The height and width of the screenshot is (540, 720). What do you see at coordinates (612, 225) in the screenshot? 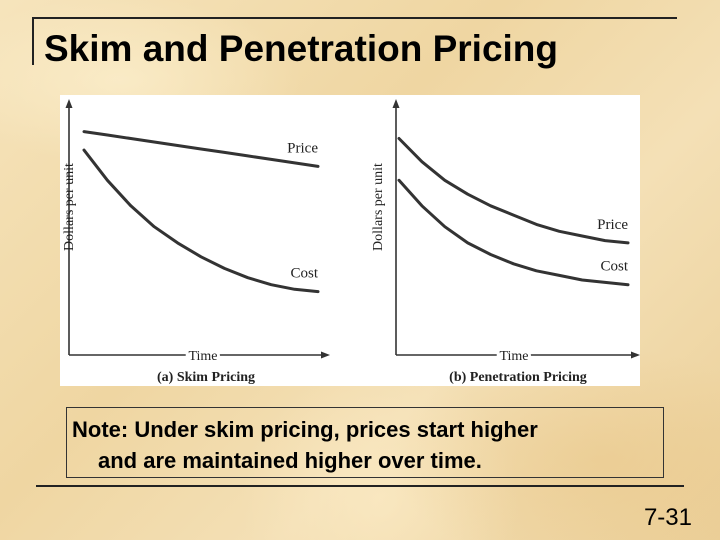
I see `price-label-penetration: Price` at bounding box center [612, 225].